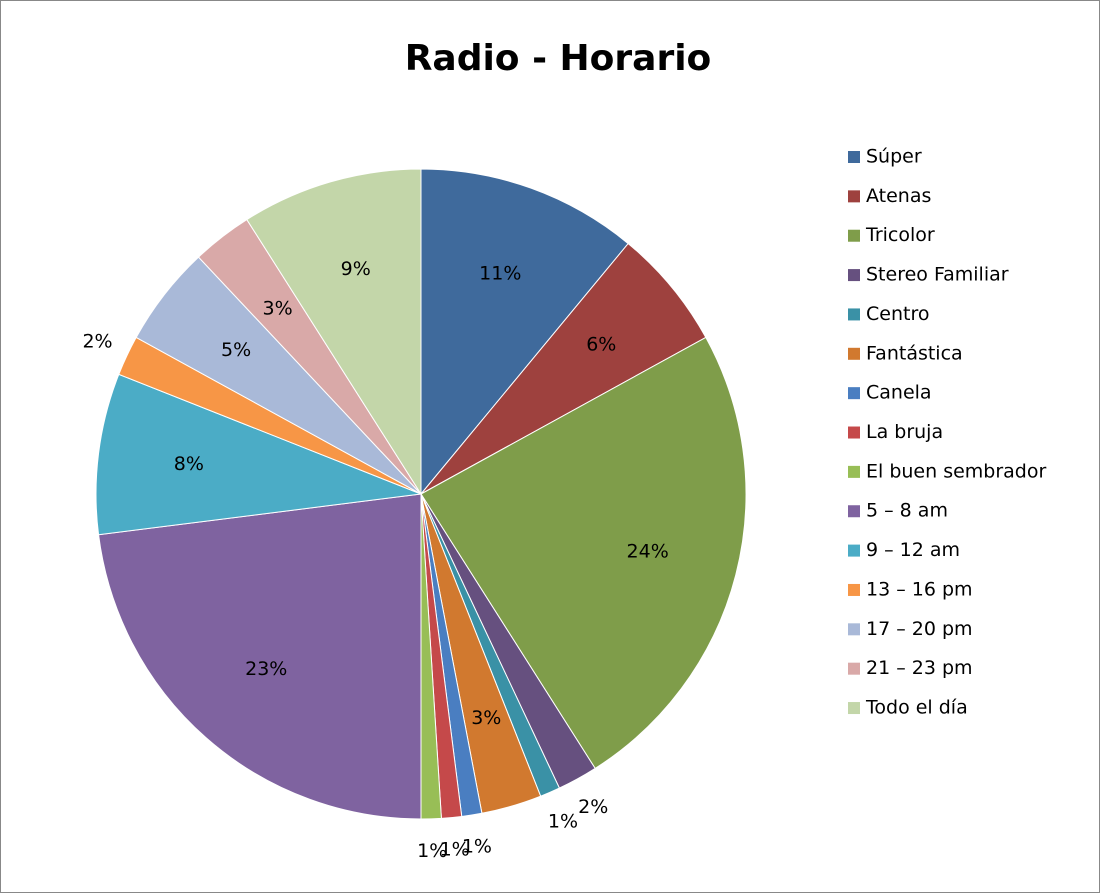  Describe the element at coordinates (913, 550) in the screenshot. I see `legend-label: 9 – 12 am` at that location.